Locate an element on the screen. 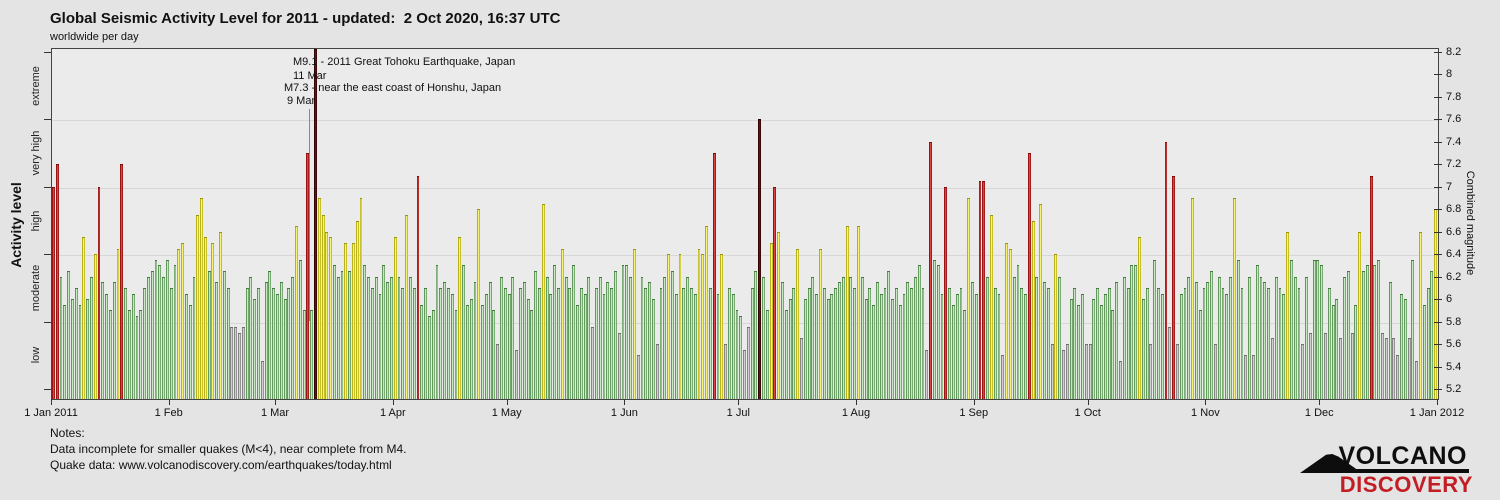 This screenshot has width=1500, height=500. x-axis-label: 1 Jun is located at coordinates (624, 413).